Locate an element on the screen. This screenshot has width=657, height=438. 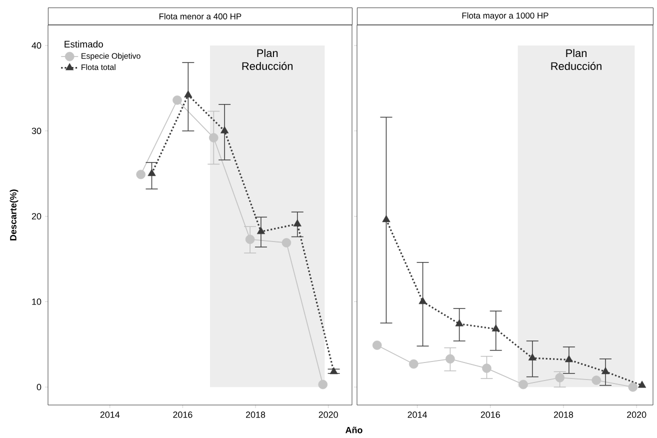
y-axis-title: Descarte(%) is located at coordinates (14, 215).